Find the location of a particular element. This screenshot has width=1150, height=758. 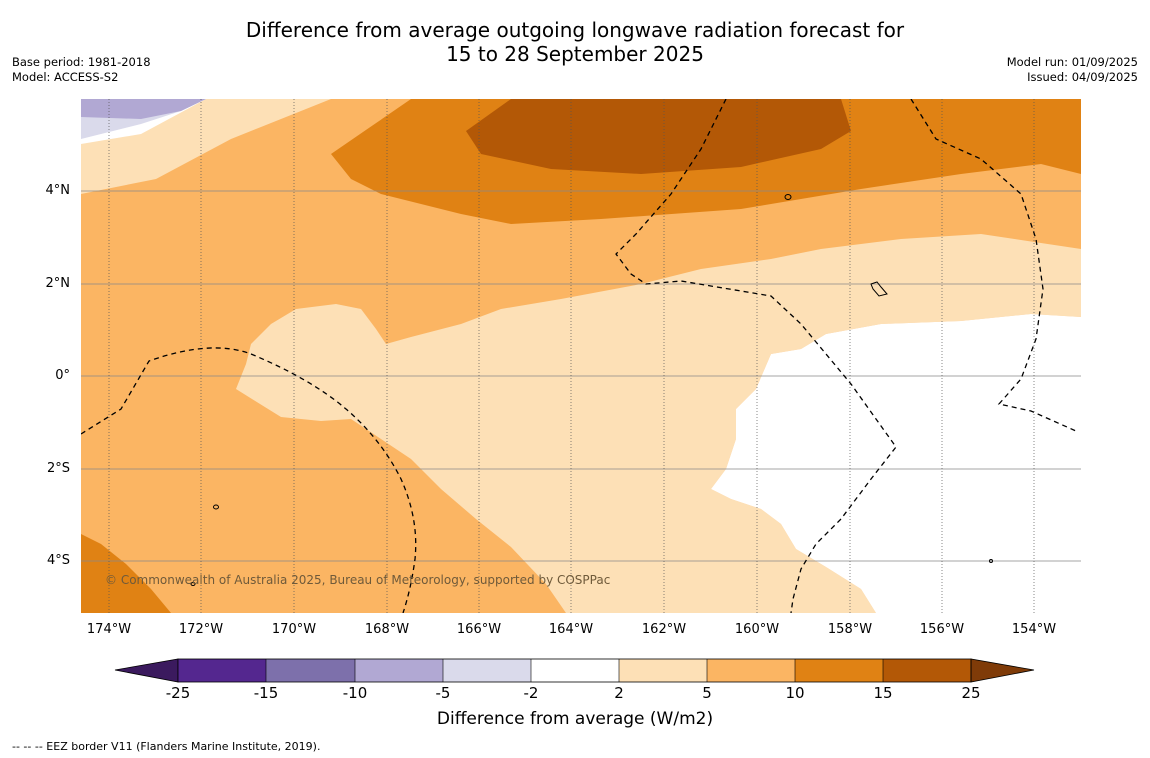

colorbar-extend-high is located at coordinates (1002, 670).